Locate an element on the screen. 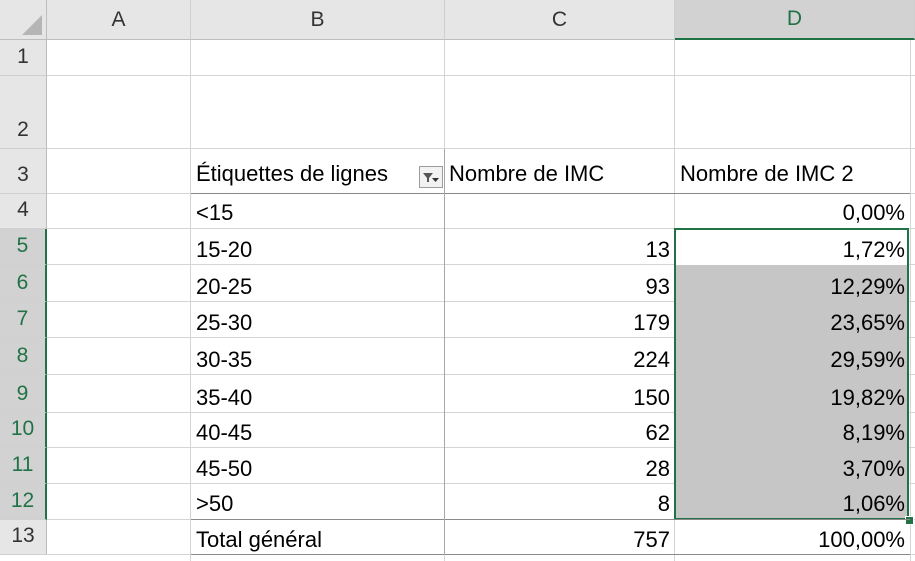 This screenshot has height=561, width=915. row-header-12: 12 is located at coordinates (23, 502).